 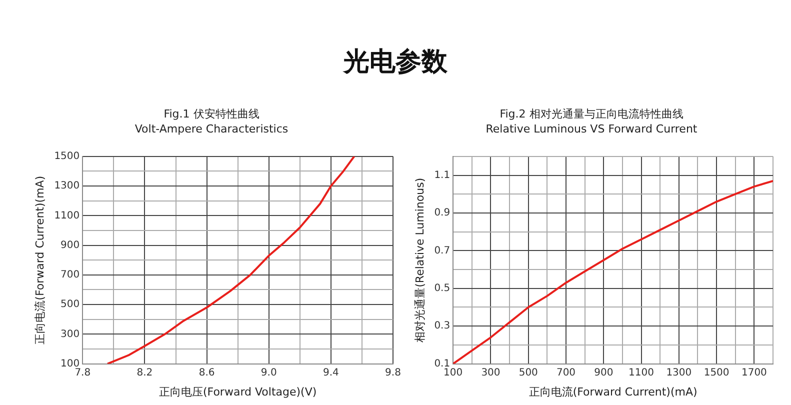 What do you see at coordinates (237, 391) in the screenshot?
I see `x-axis-title: 正向电压(Forward Voltage)(V)` at bounding box center [237, 391].